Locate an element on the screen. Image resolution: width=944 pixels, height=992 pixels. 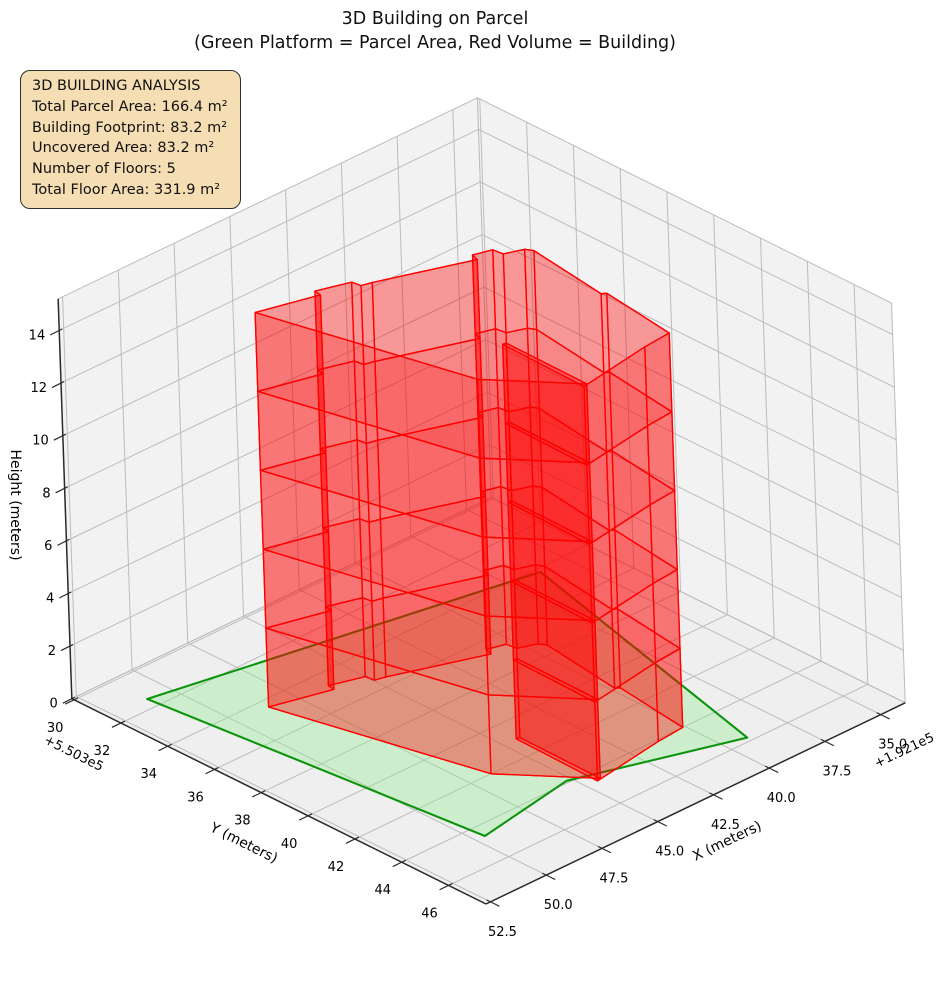
y-tick-label: 38 is located at coordinates (242, 821).